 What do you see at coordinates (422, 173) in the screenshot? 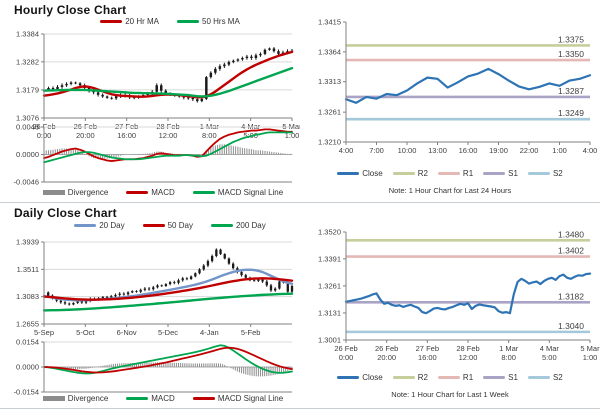
I see `legend-label: R2` at bounding box center [422, 173].